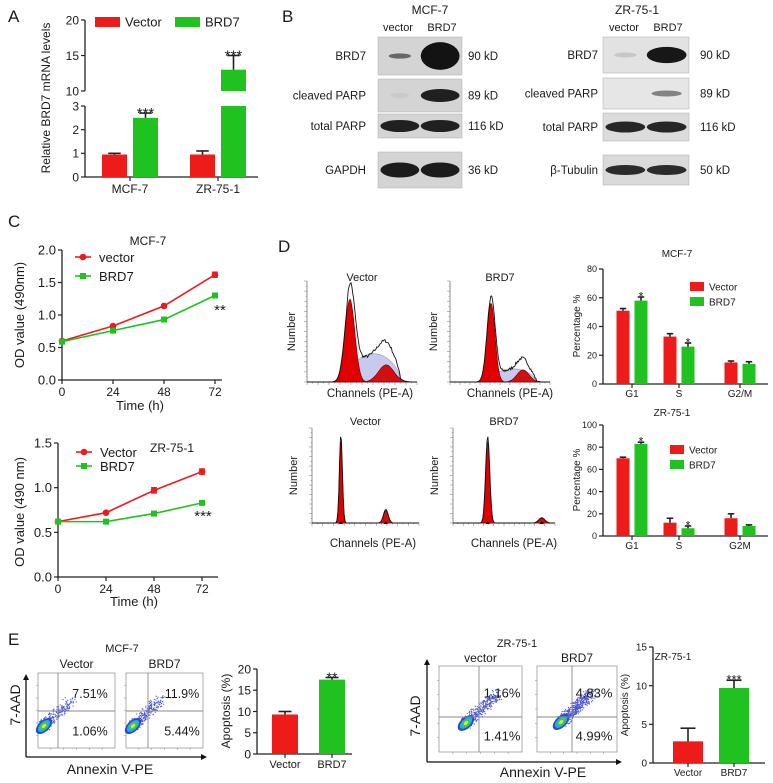  I want to click on legend-label: BRD7, so click(116, 276).